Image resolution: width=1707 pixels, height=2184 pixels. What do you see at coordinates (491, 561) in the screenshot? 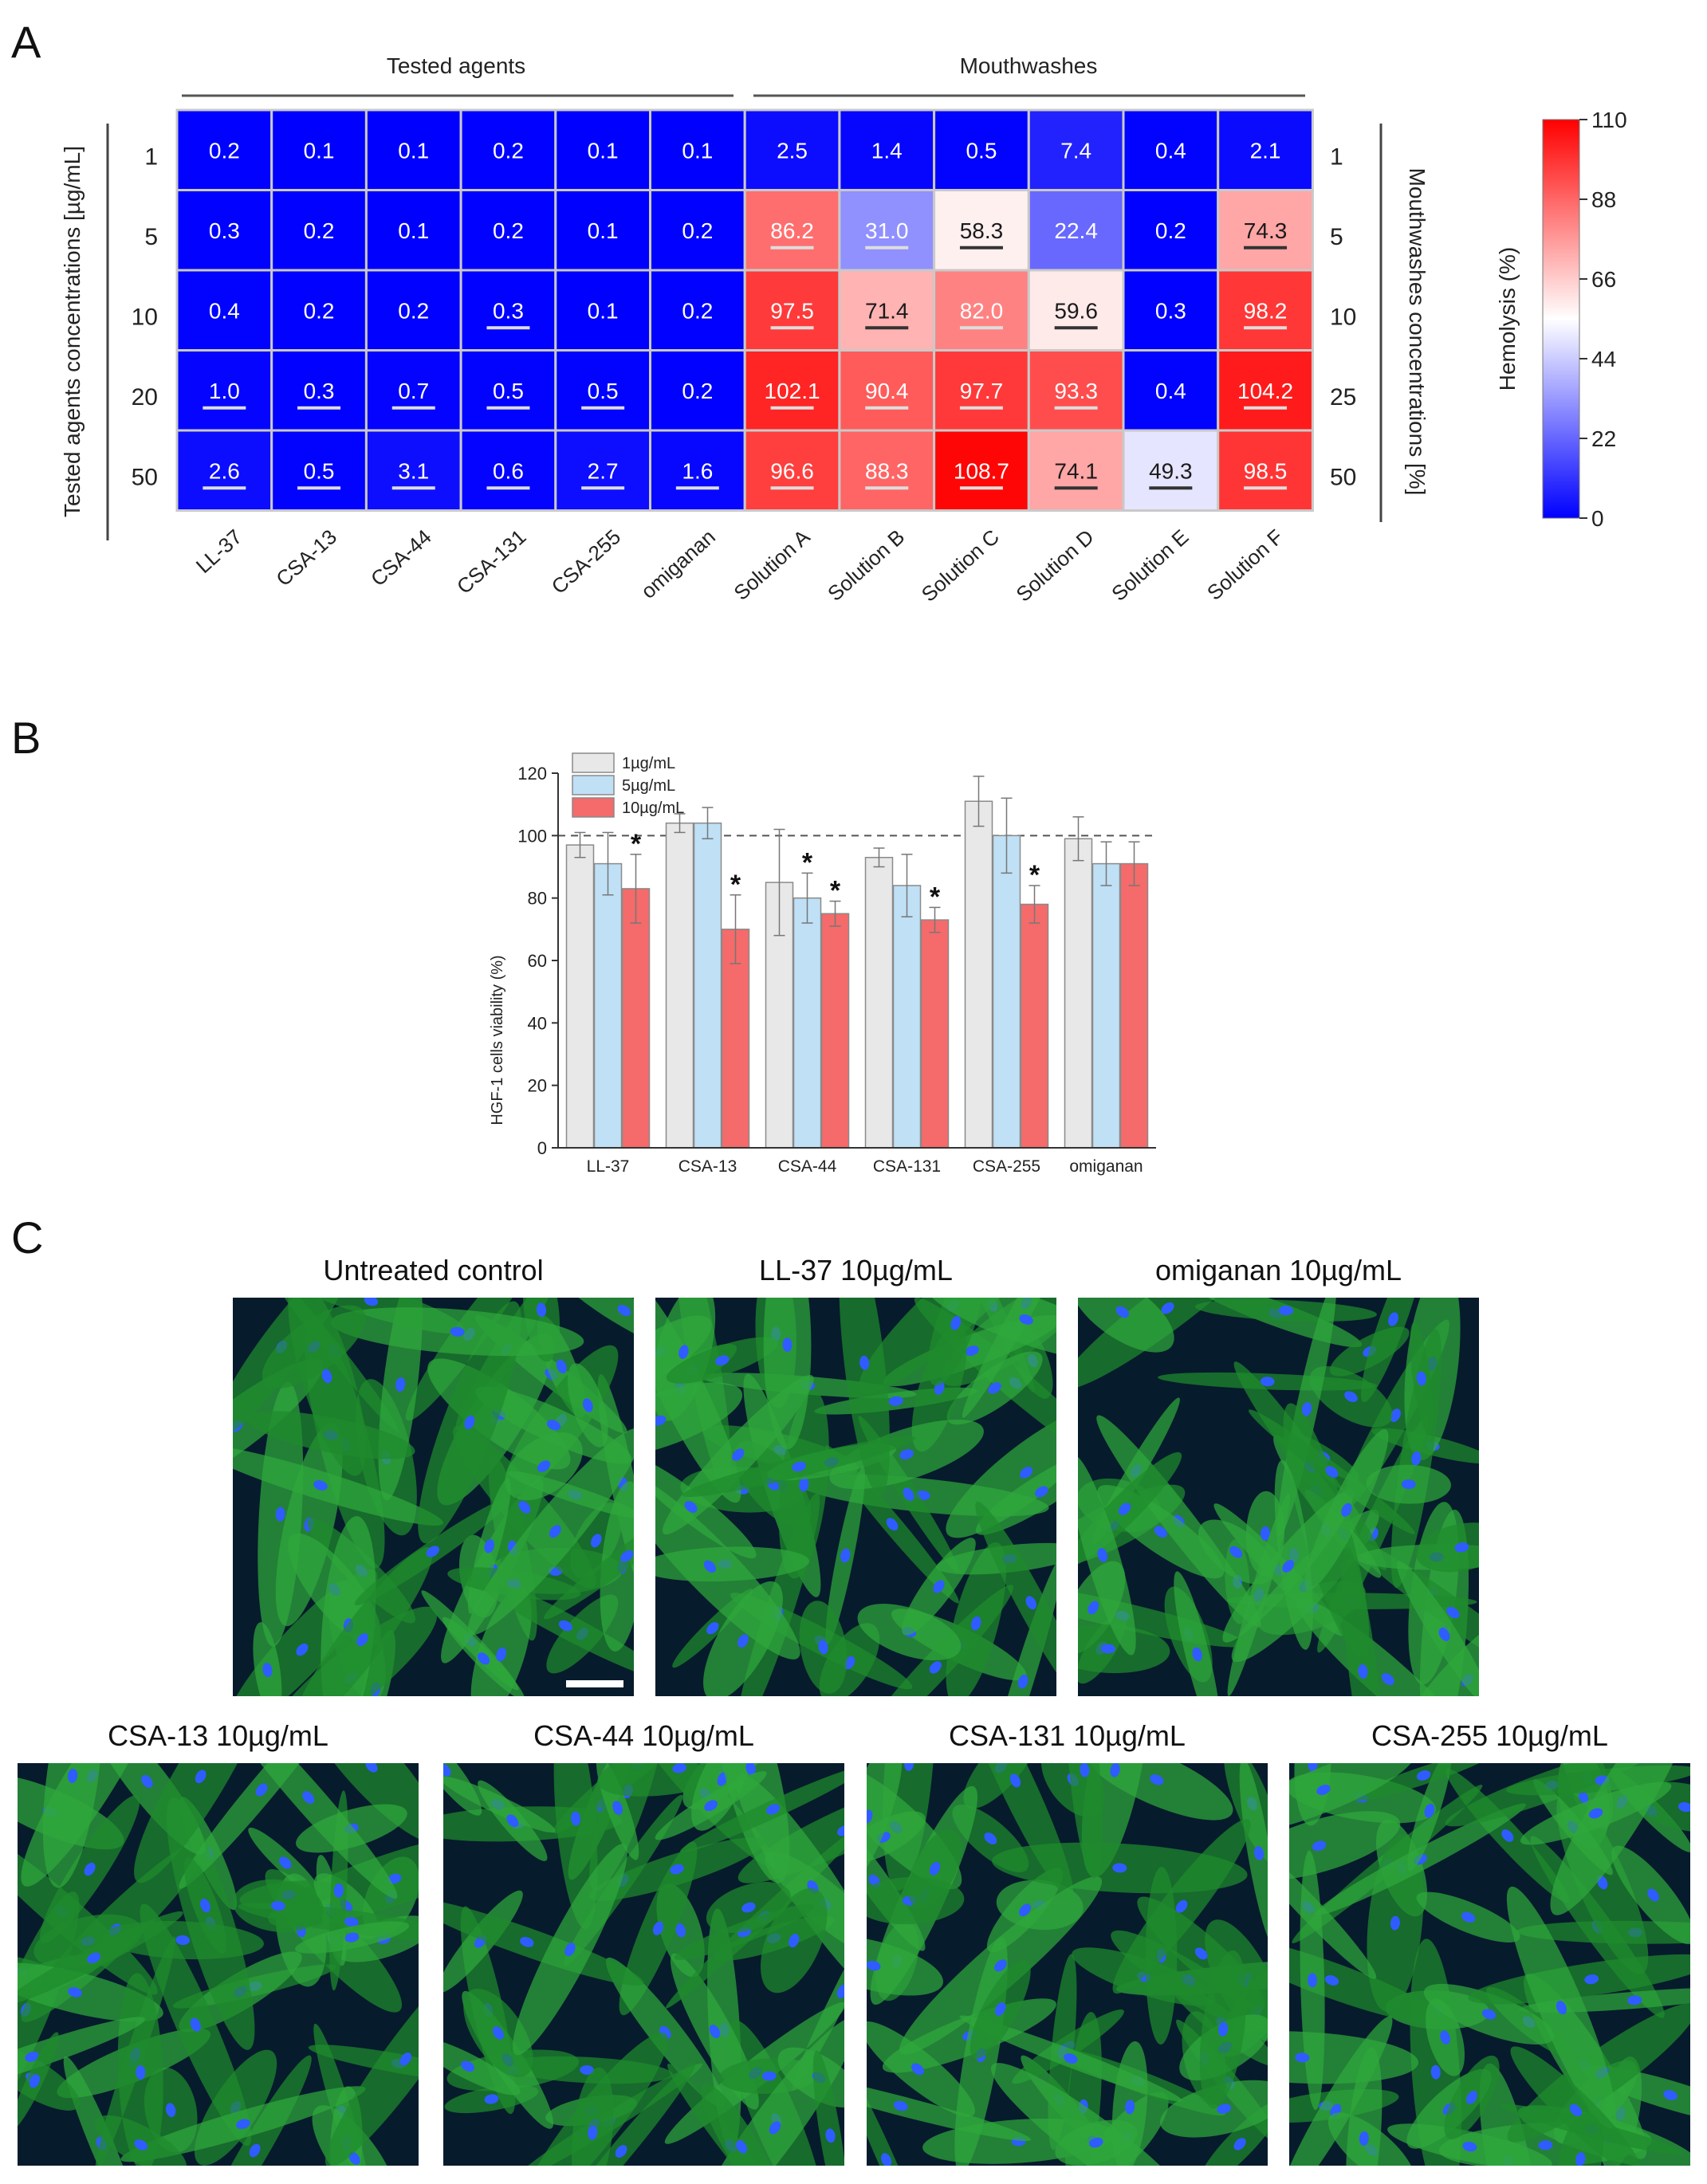
I see `heatmap-column-label: CSA-131` at bounding box center [491, 561].